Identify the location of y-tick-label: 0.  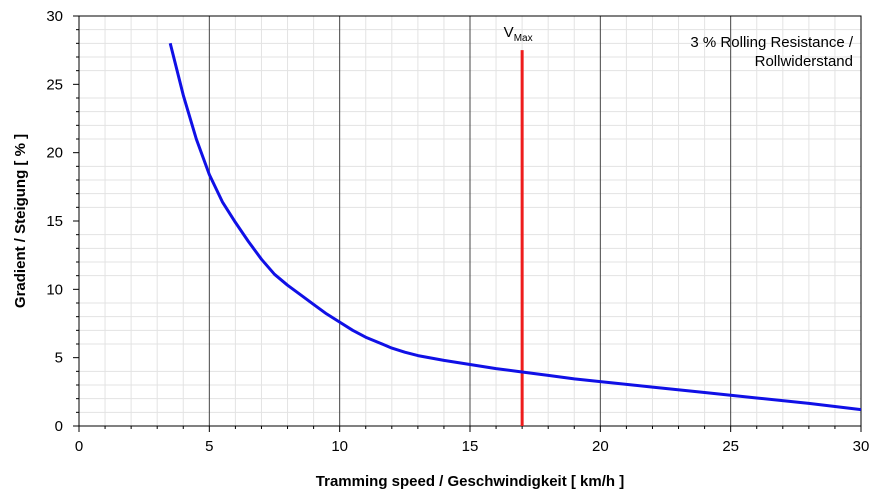
(59, 426).